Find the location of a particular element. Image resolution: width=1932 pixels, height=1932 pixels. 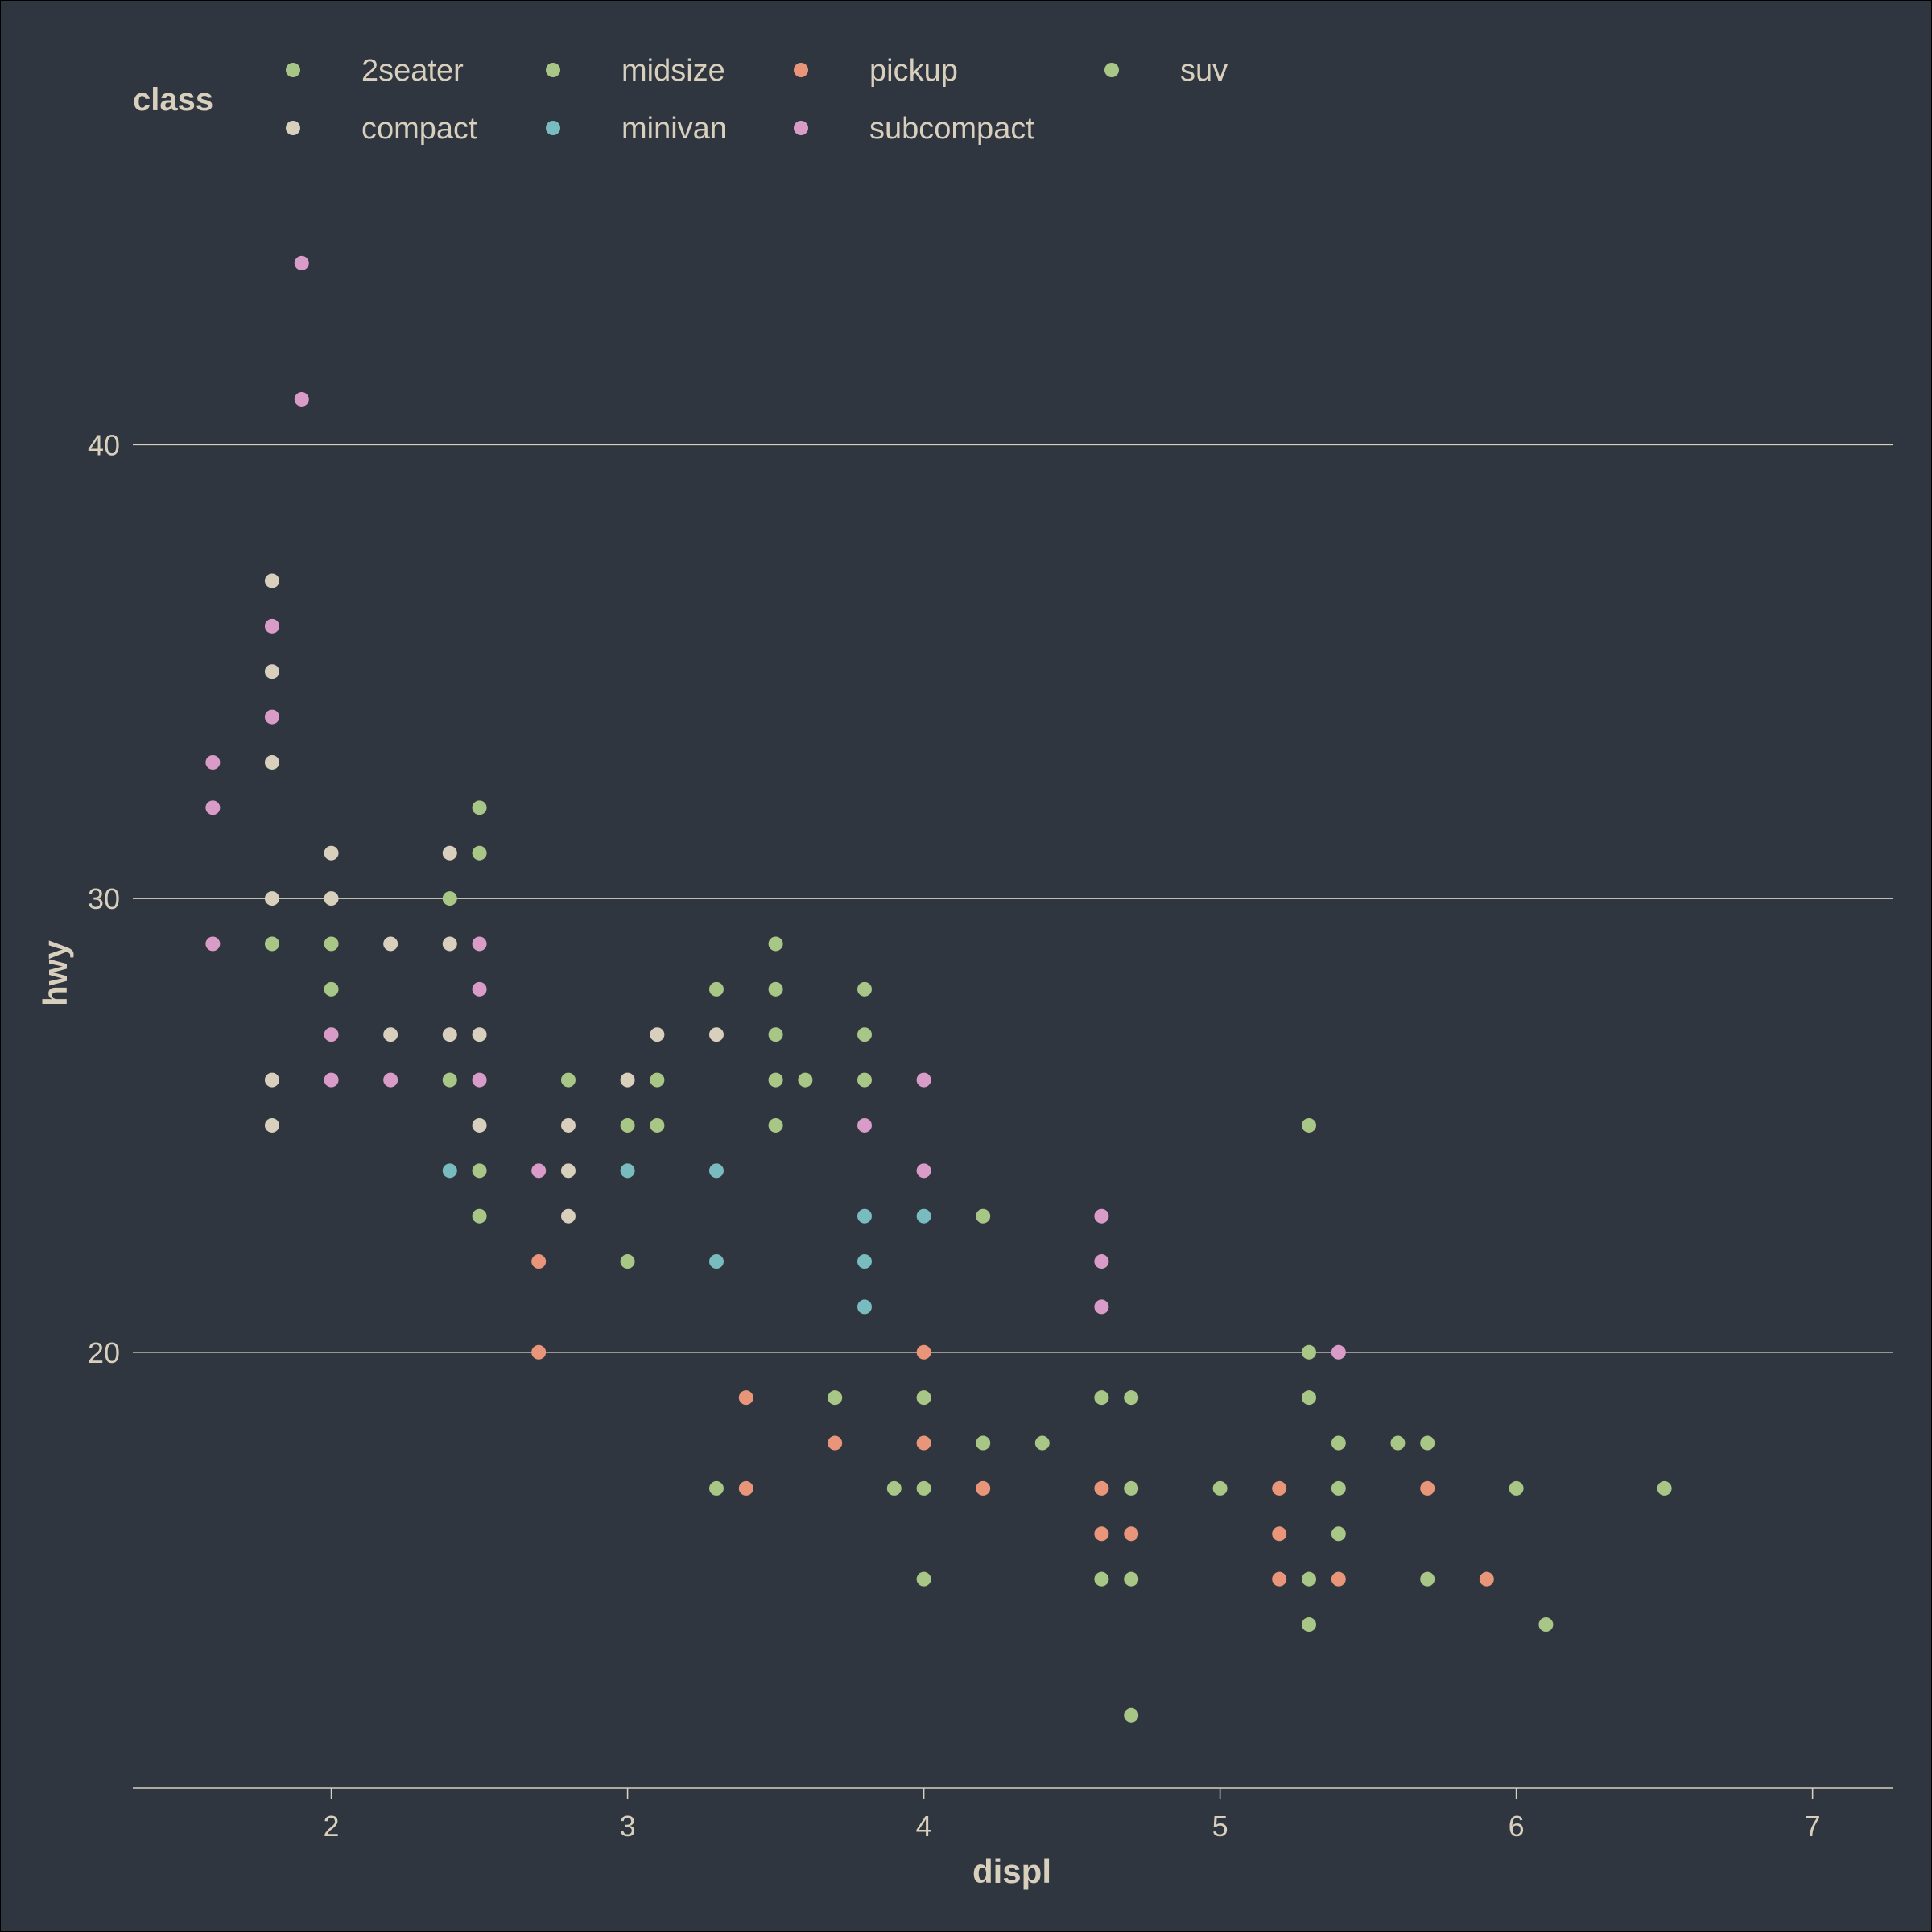

x-tick-label: 2 is located at coordinates (332, 1826).